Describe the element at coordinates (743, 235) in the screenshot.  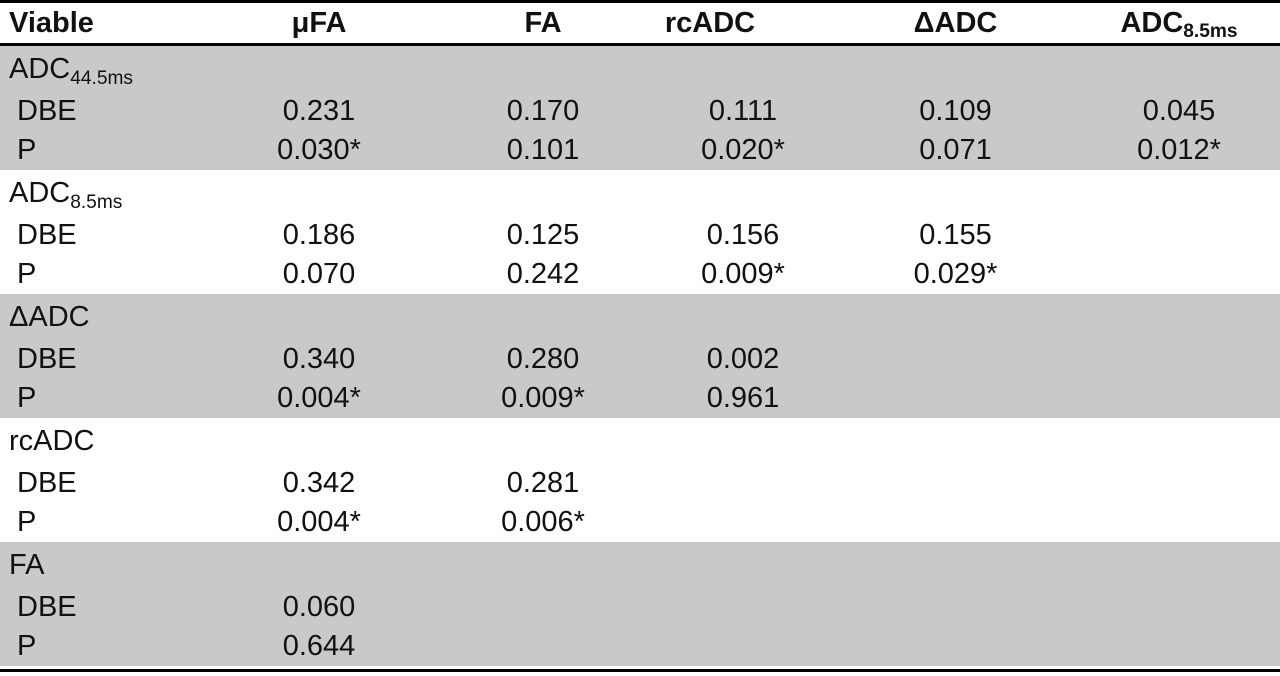
I see `value-cell: 0.156` at that location.